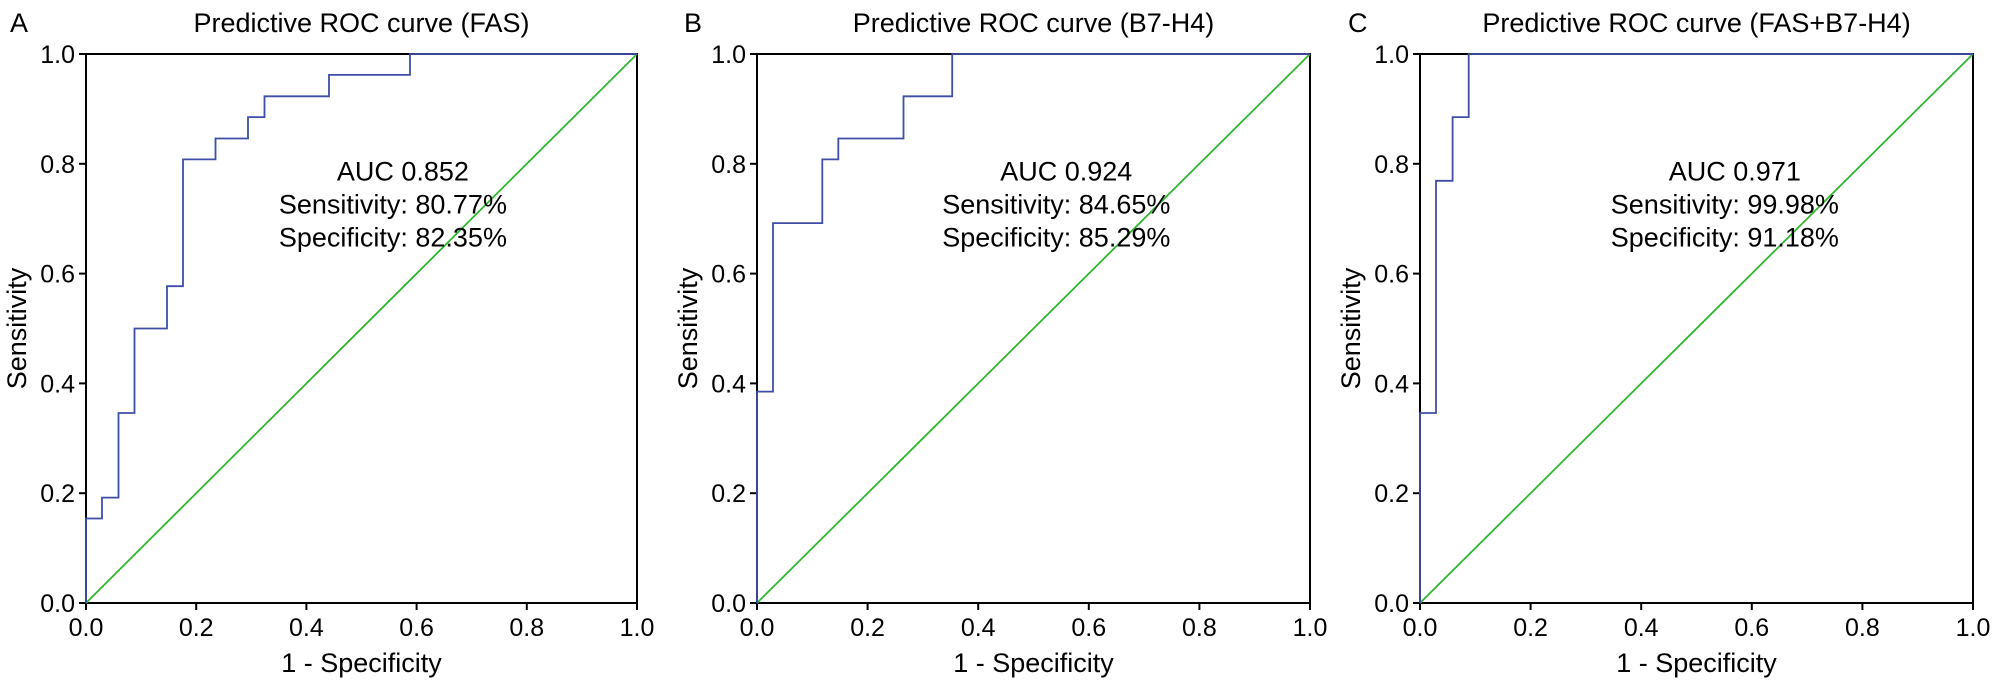 The image size is (2000, 683). What do you see at coordinates (393, 237) in the screenshot?
I see `annotation-line: Specificity: 82.35%` at bounding box center [393, 237].